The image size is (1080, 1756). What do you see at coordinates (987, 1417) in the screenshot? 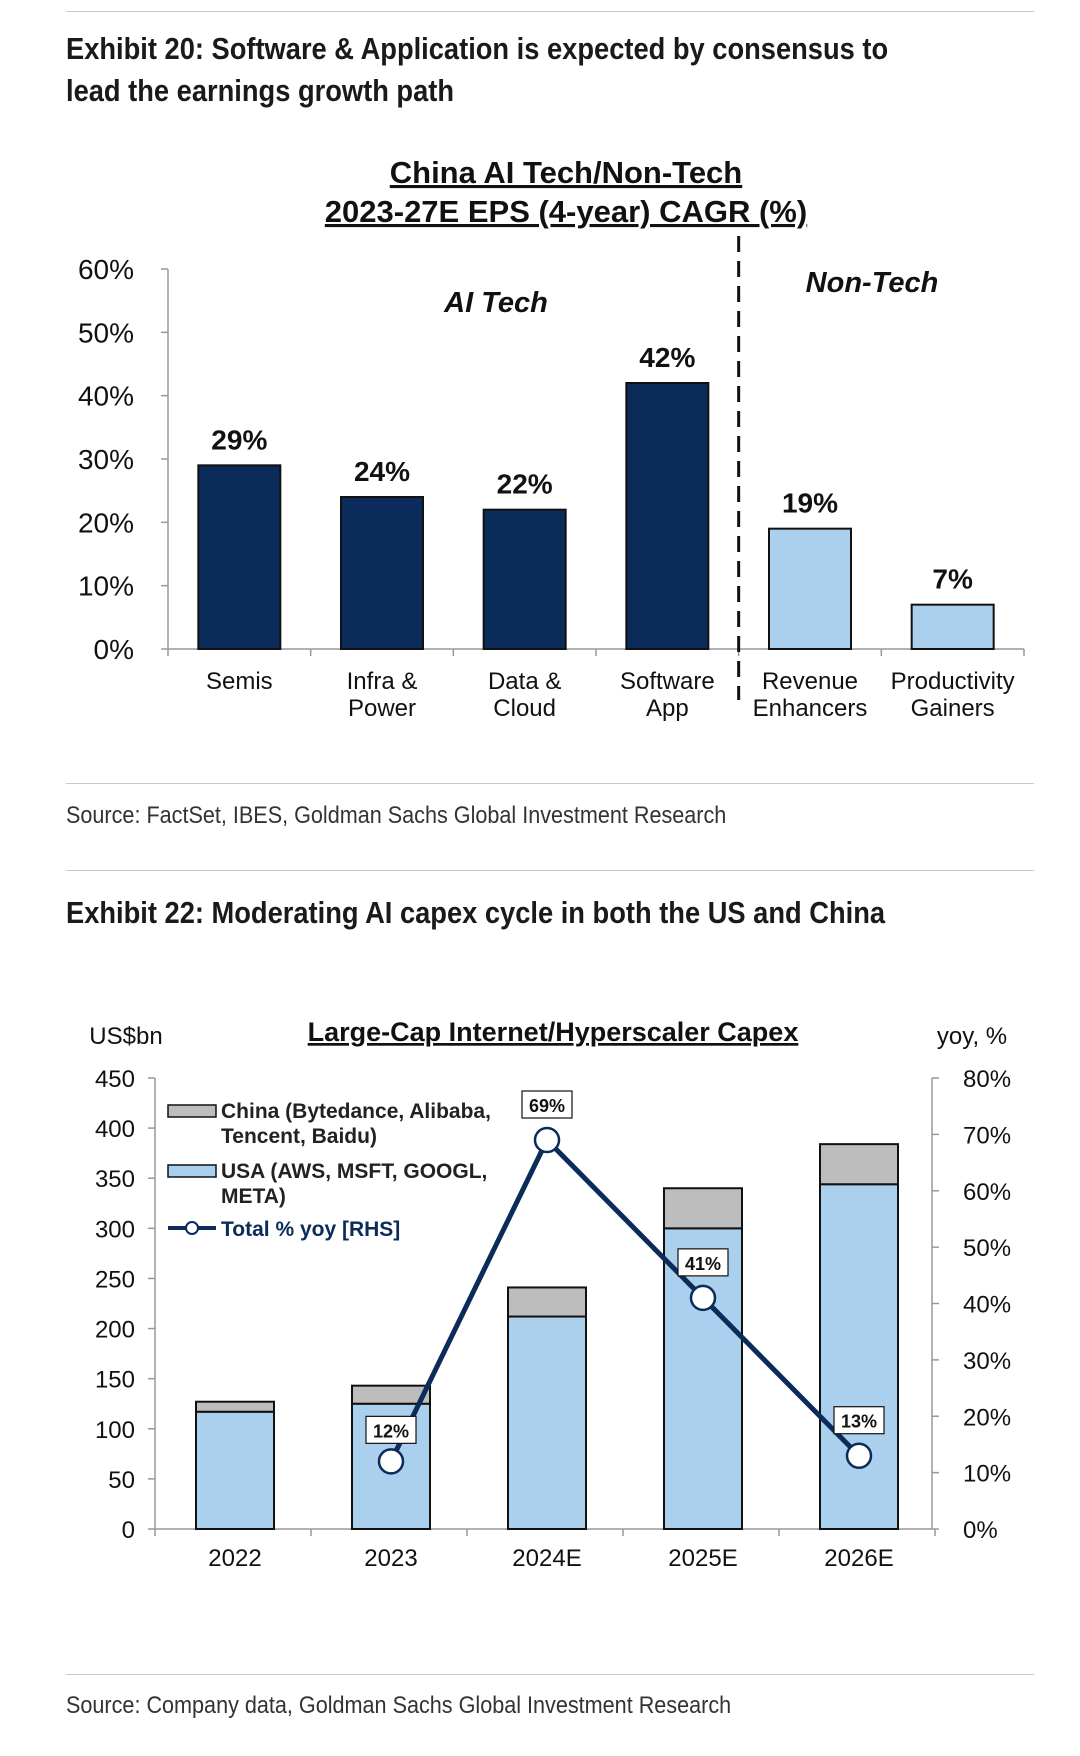
I see `right-tick-label: 20%` at bounding box center [987, 1417].